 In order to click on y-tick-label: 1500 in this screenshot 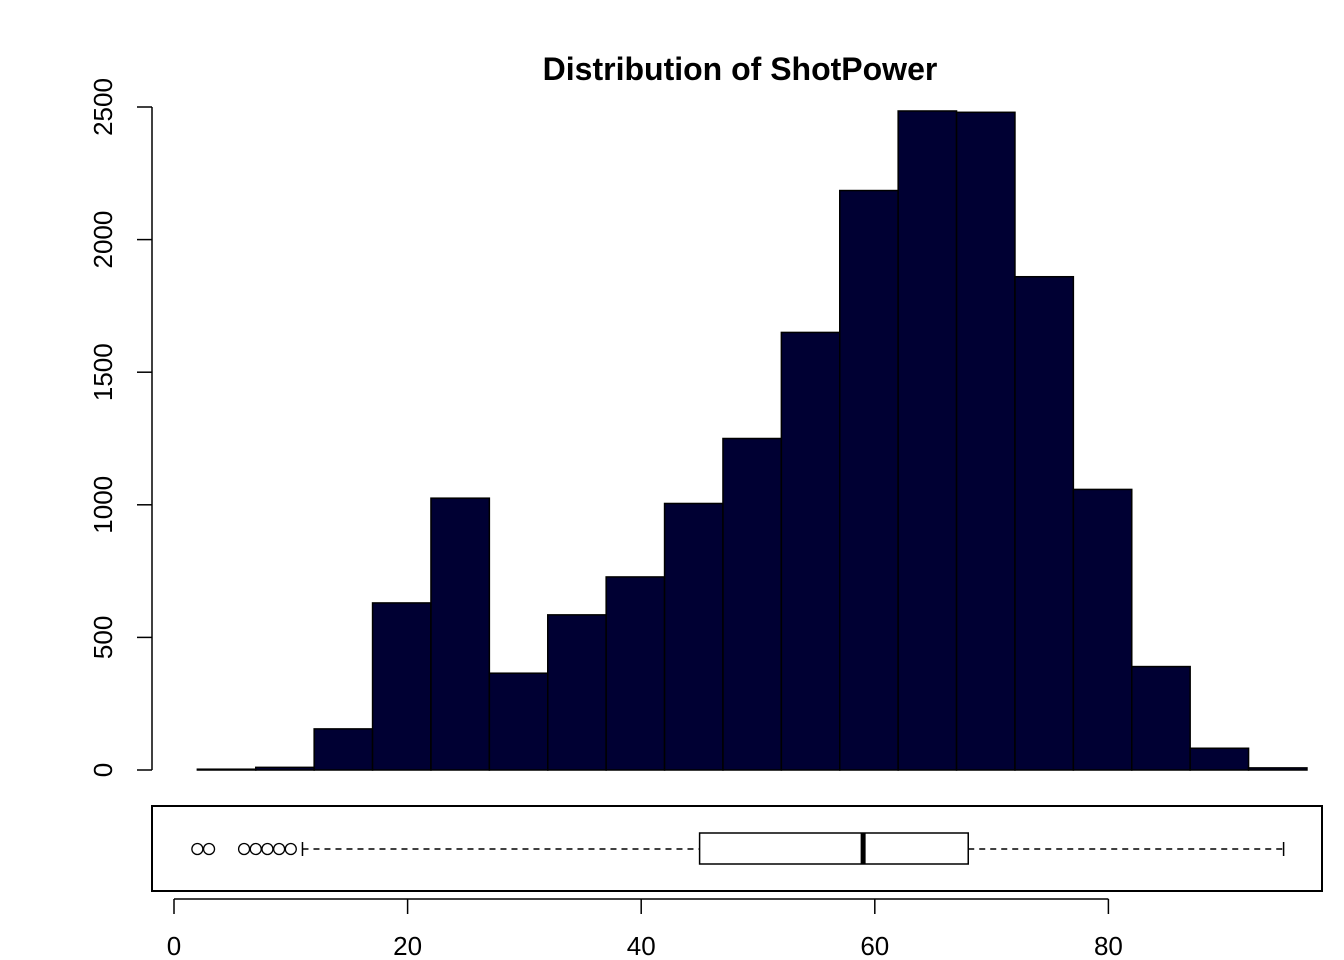, I will do `click(103, 372)`.